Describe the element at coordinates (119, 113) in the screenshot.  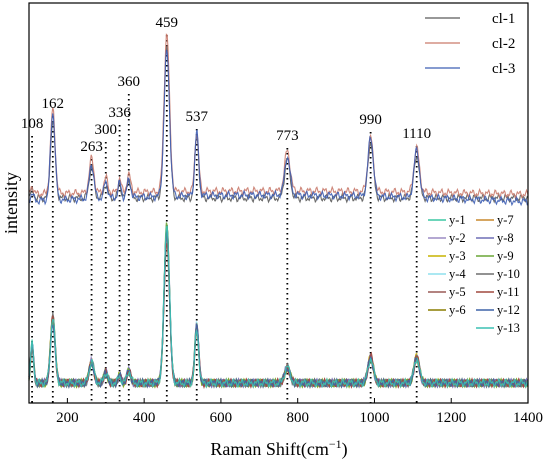
I see `peak-label: 336` at that location.